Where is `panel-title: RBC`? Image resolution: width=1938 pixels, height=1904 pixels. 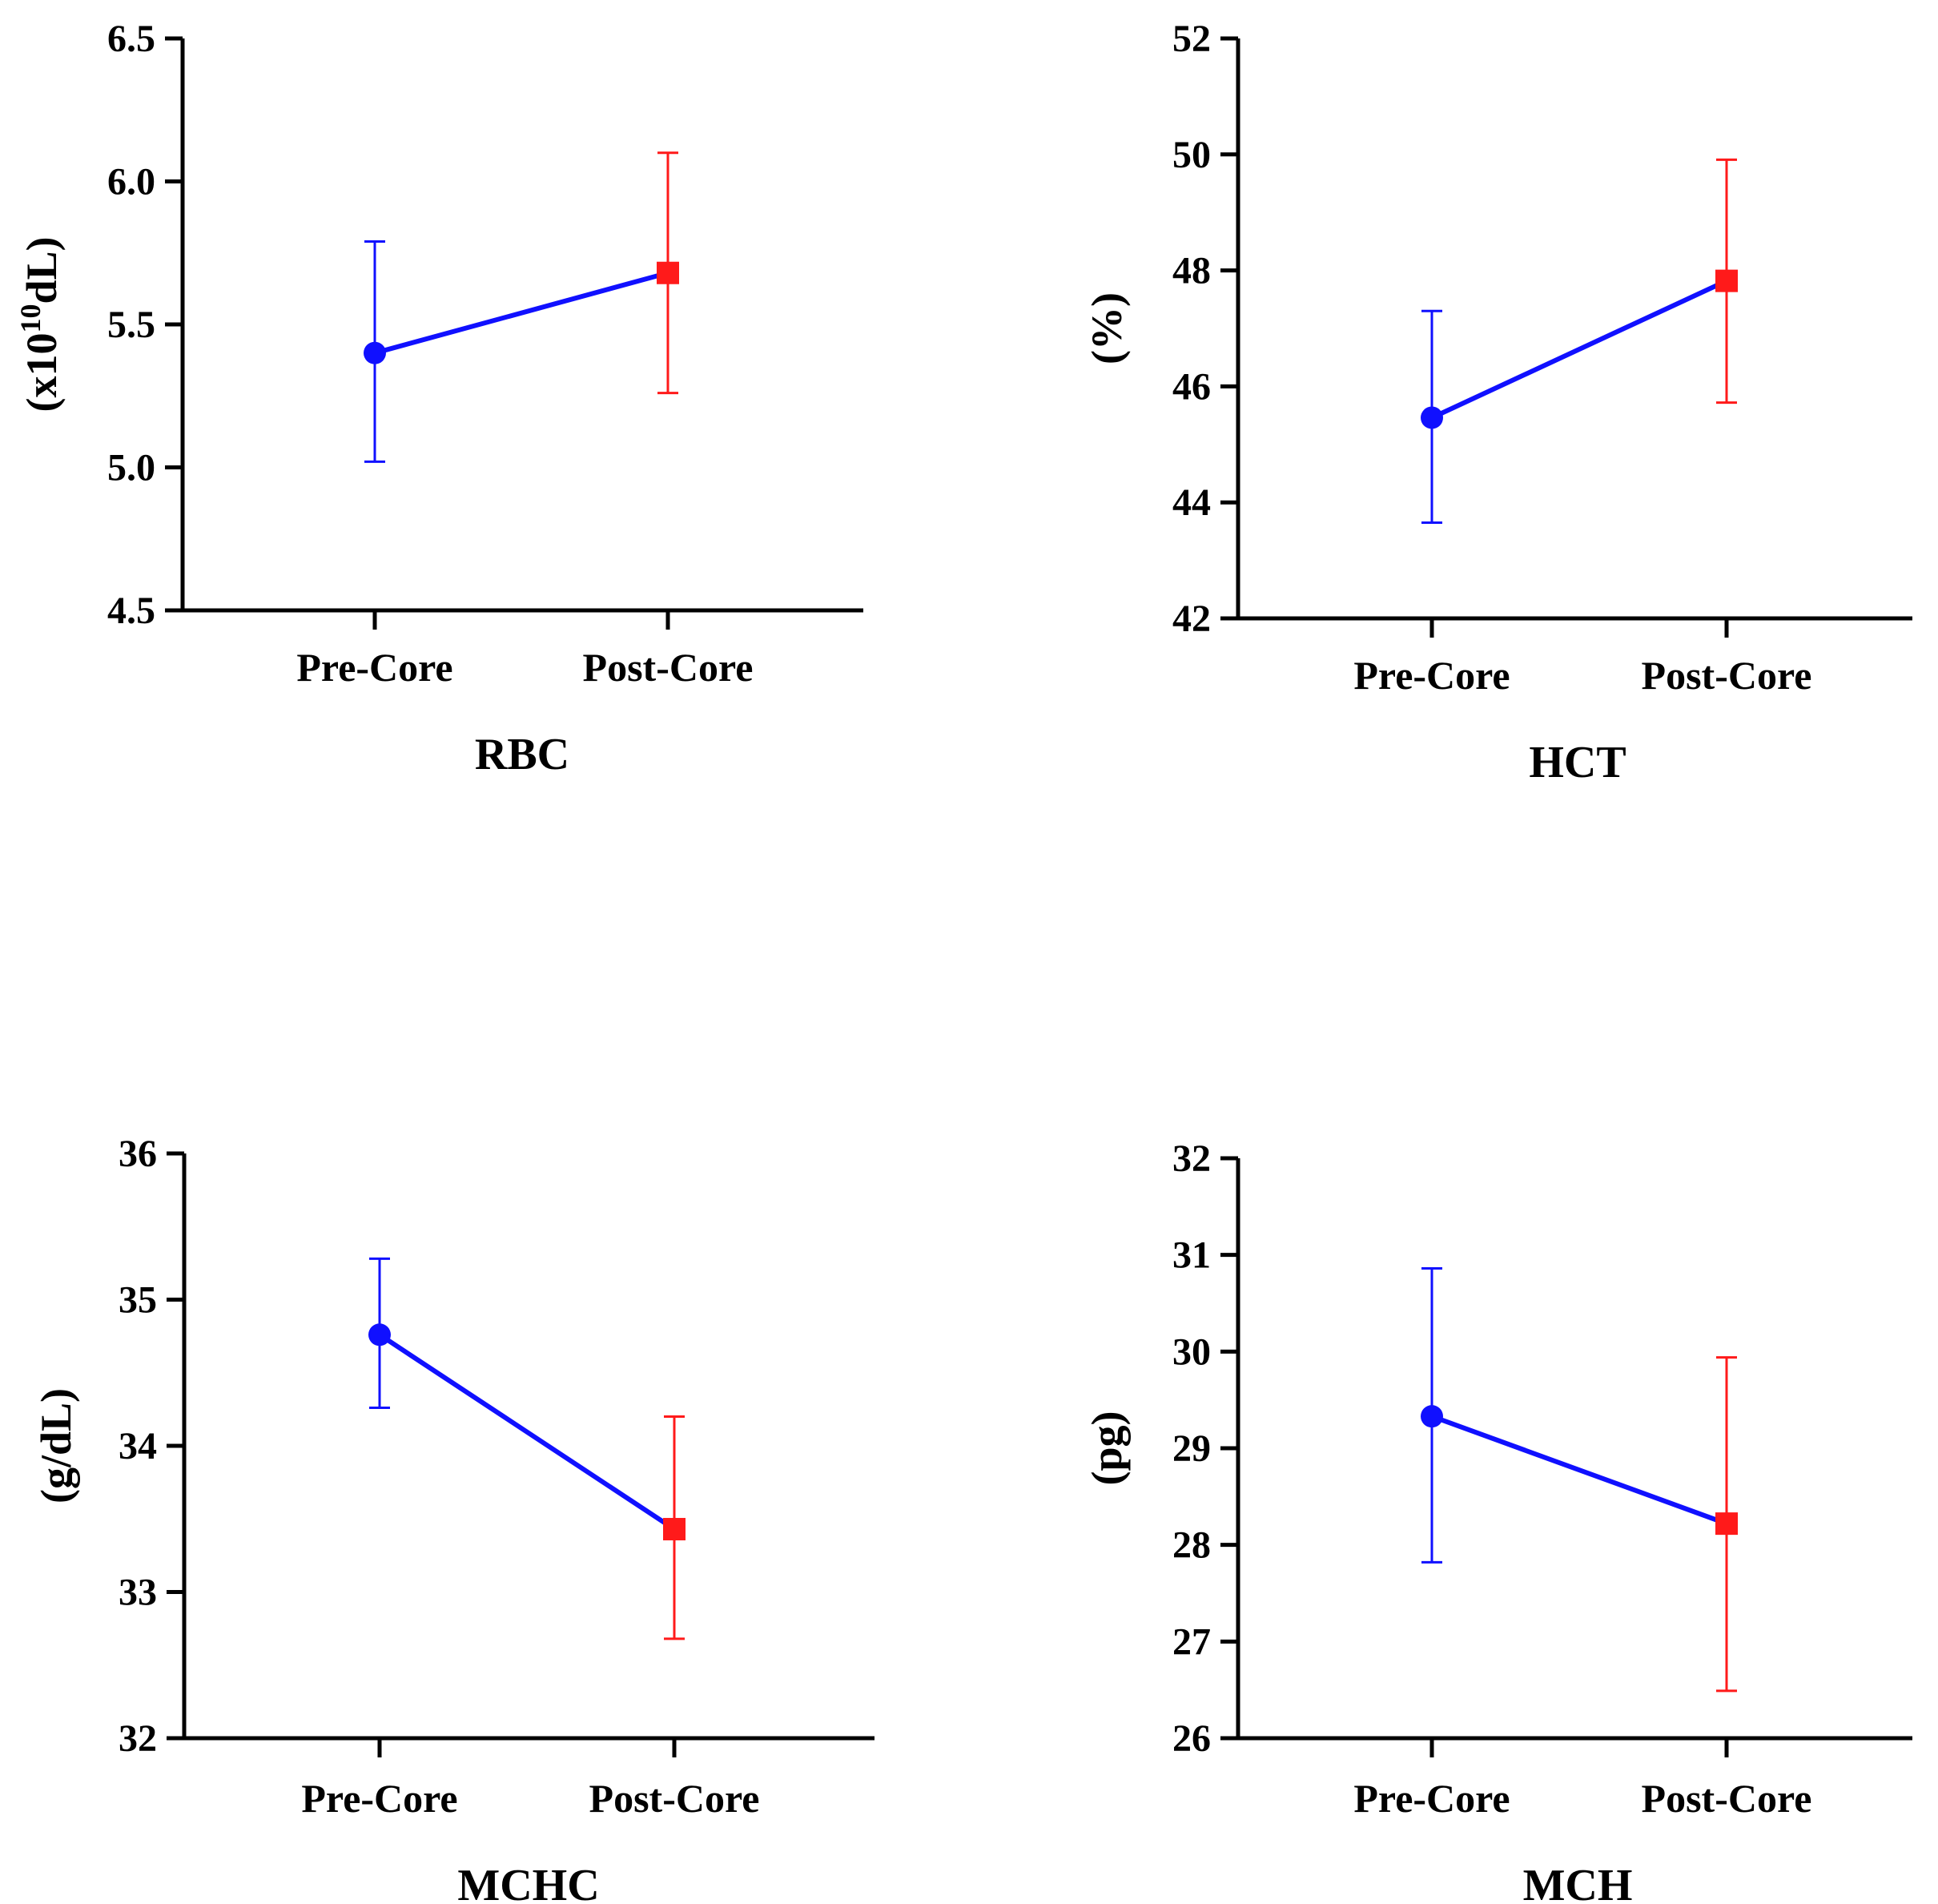 panel-title: RBC is located at coordinates (522, 754).